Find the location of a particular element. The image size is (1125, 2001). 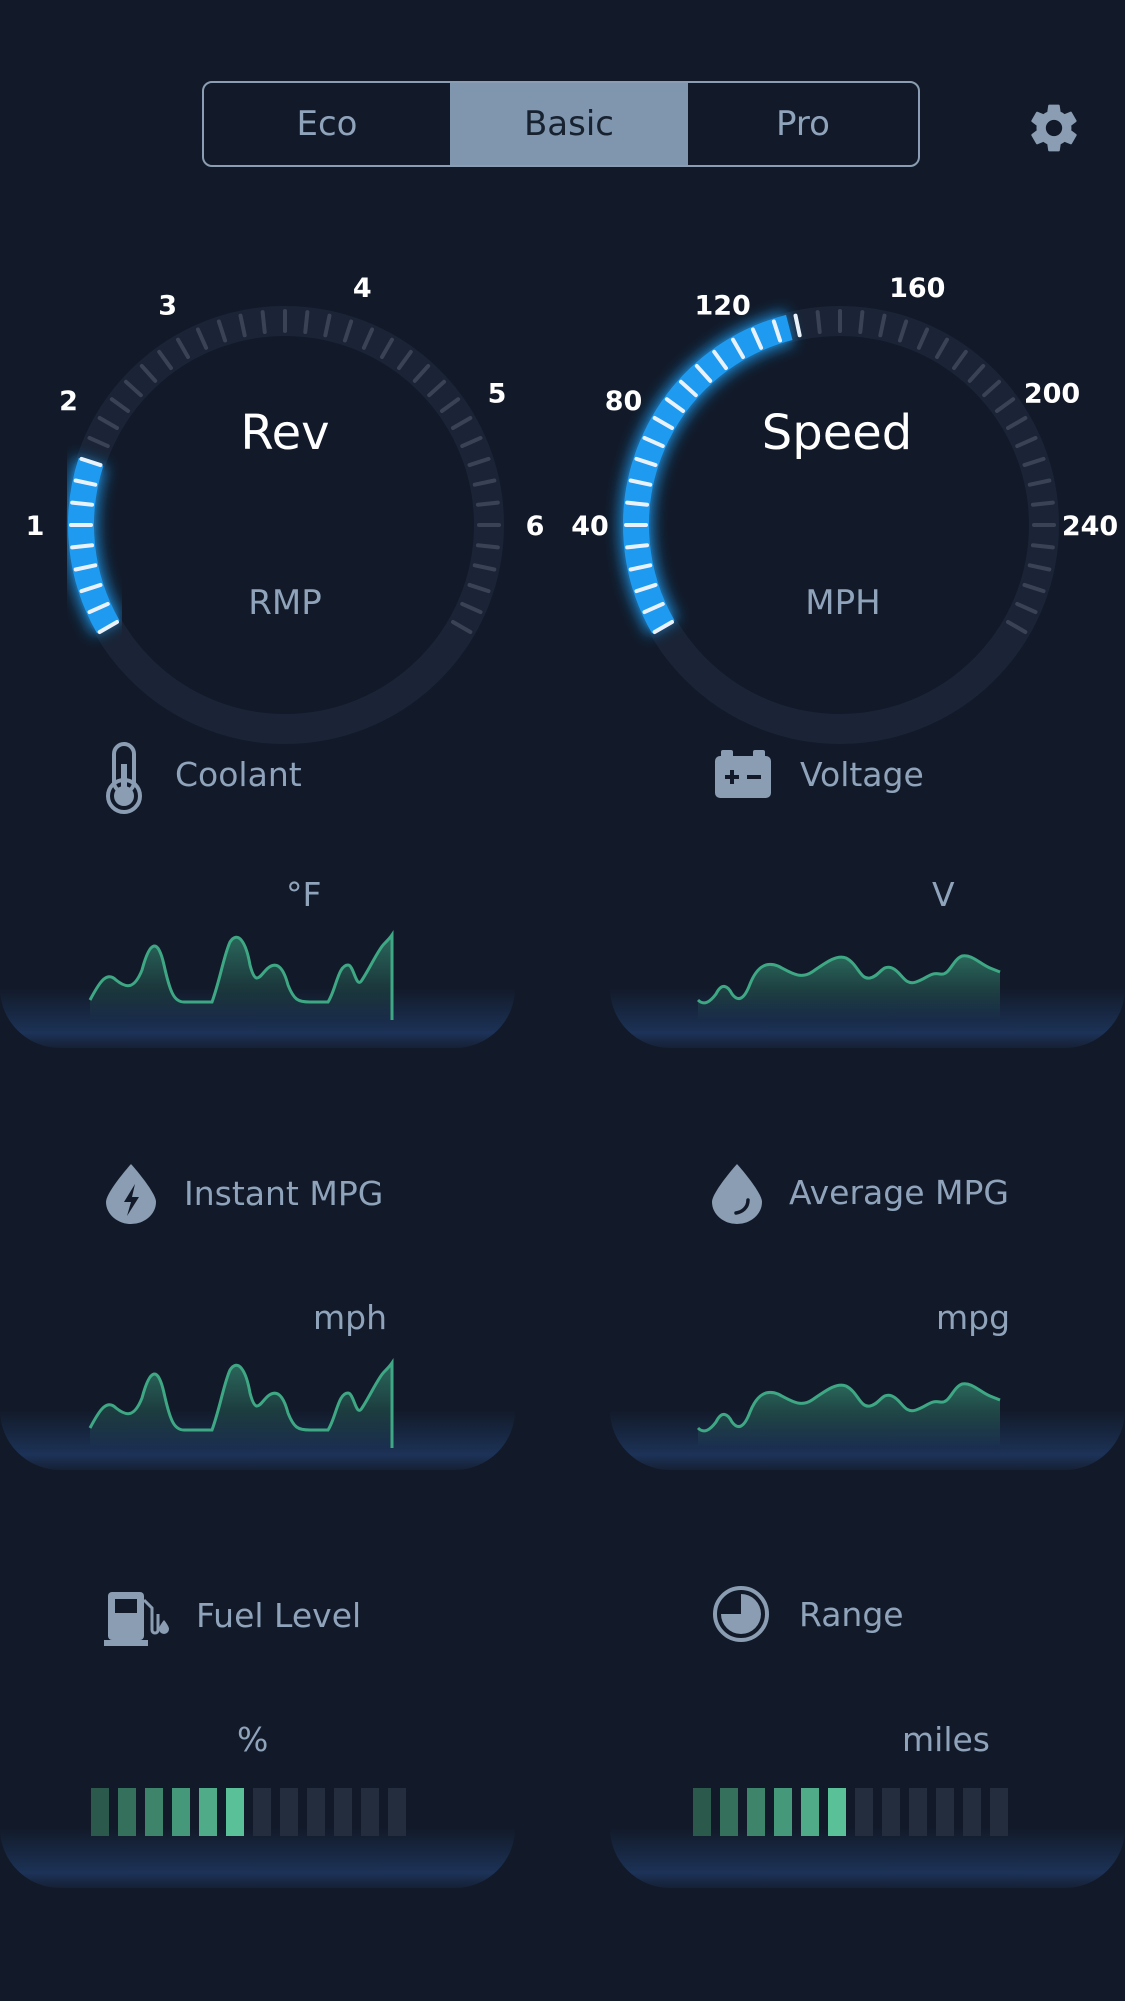

average-mpg-chart is located at coordinates (848, 1415).